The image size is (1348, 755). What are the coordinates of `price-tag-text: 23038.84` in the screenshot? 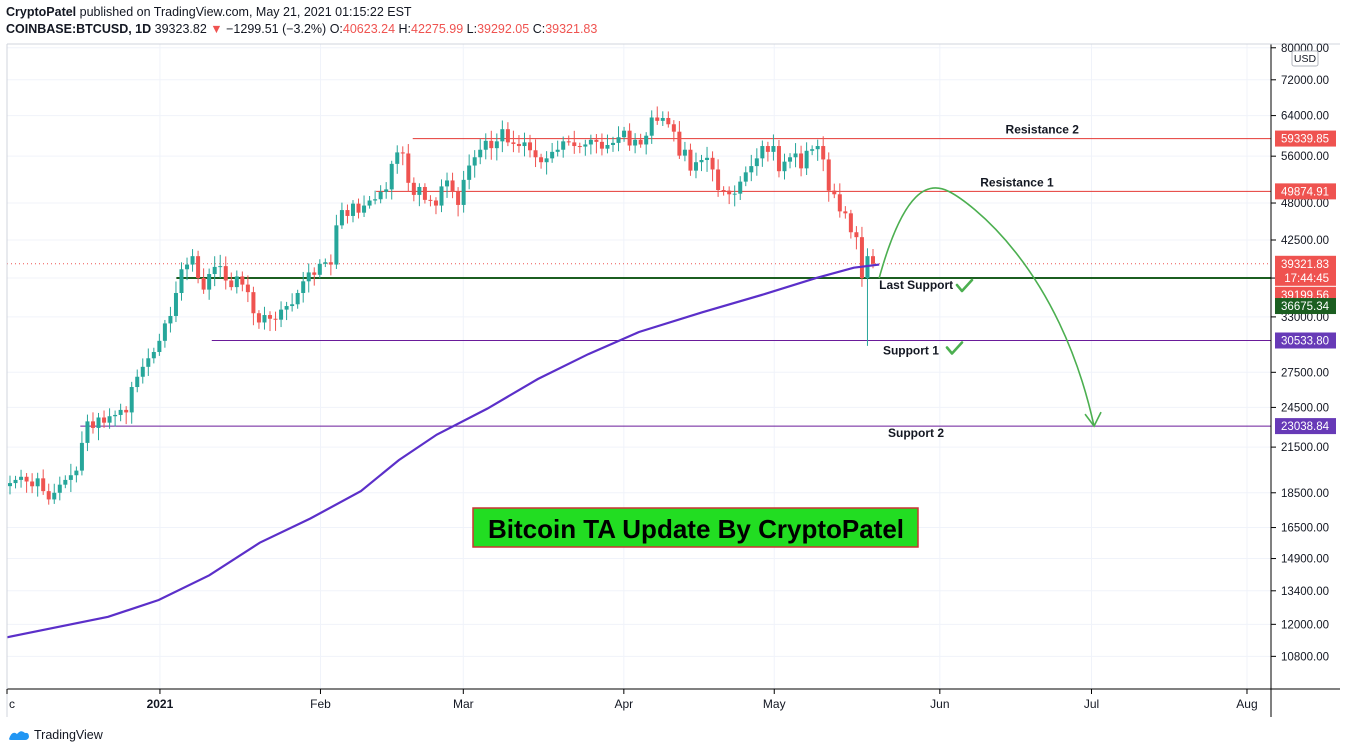 It's located at (1305, 427).